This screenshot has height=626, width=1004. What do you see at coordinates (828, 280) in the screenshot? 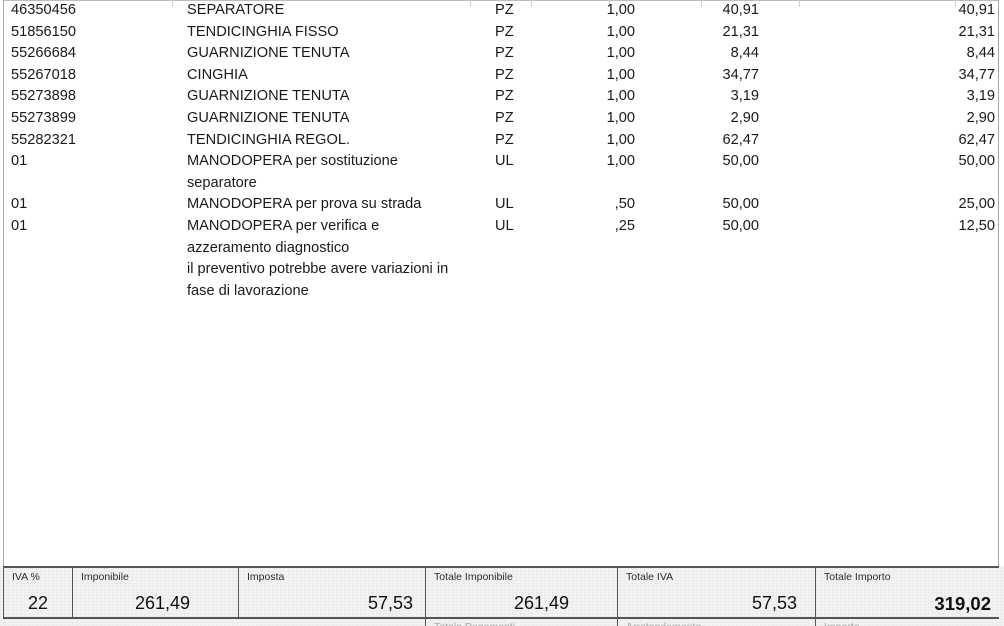
I see `cell-discount-empty` at bounding box center [828, 280].